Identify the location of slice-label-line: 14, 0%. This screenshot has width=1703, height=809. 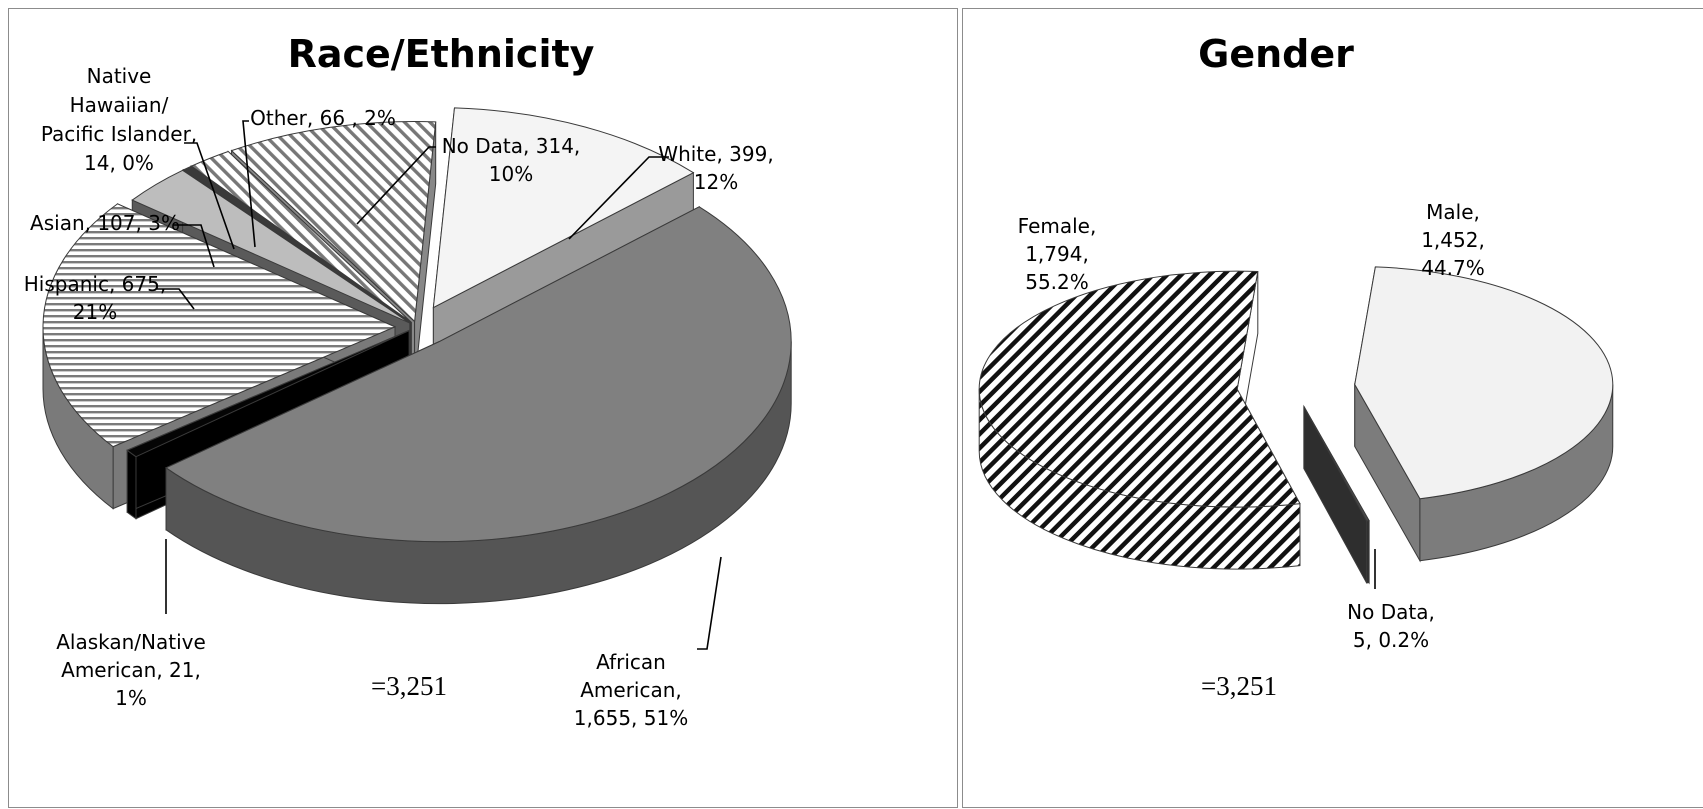
(119, 163).